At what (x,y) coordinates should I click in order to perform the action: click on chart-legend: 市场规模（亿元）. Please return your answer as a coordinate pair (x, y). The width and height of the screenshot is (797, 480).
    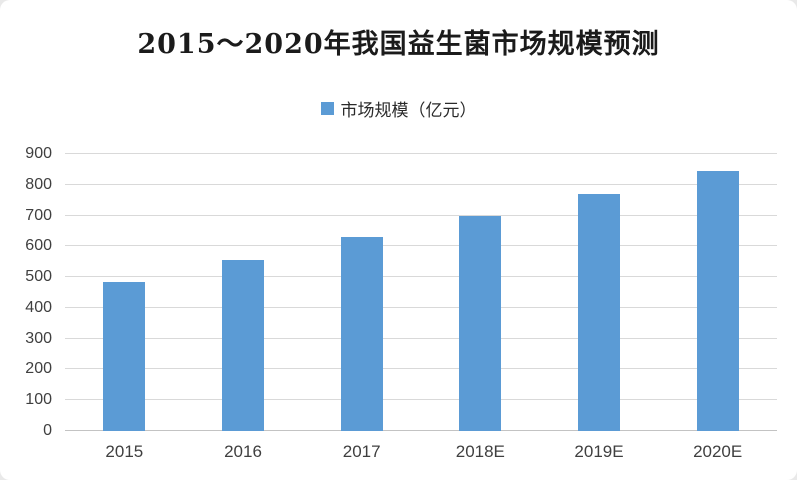
    Looking at the image, I should click on (398, 108).